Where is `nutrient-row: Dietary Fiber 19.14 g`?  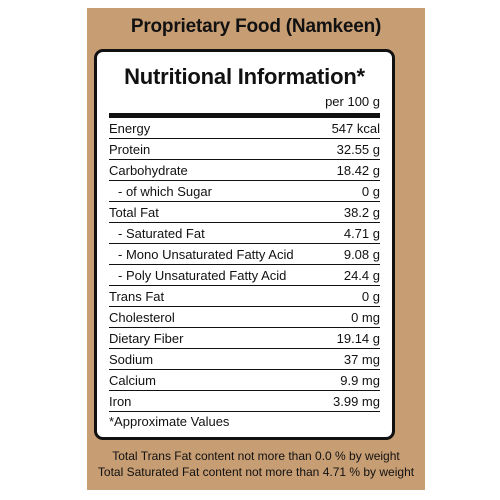 nutrient-row: Dietary Fiber 19.14 g is located at coordinates (244, 338).